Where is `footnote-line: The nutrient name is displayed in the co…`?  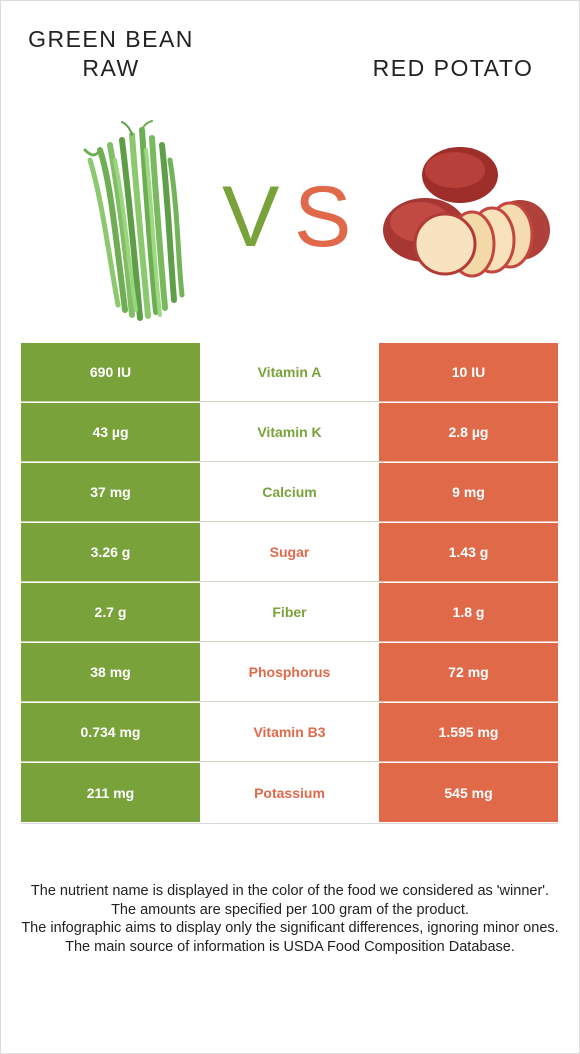
footnote-line: The nutrient name is displayed in the co… is located at coordinates (290, 891).